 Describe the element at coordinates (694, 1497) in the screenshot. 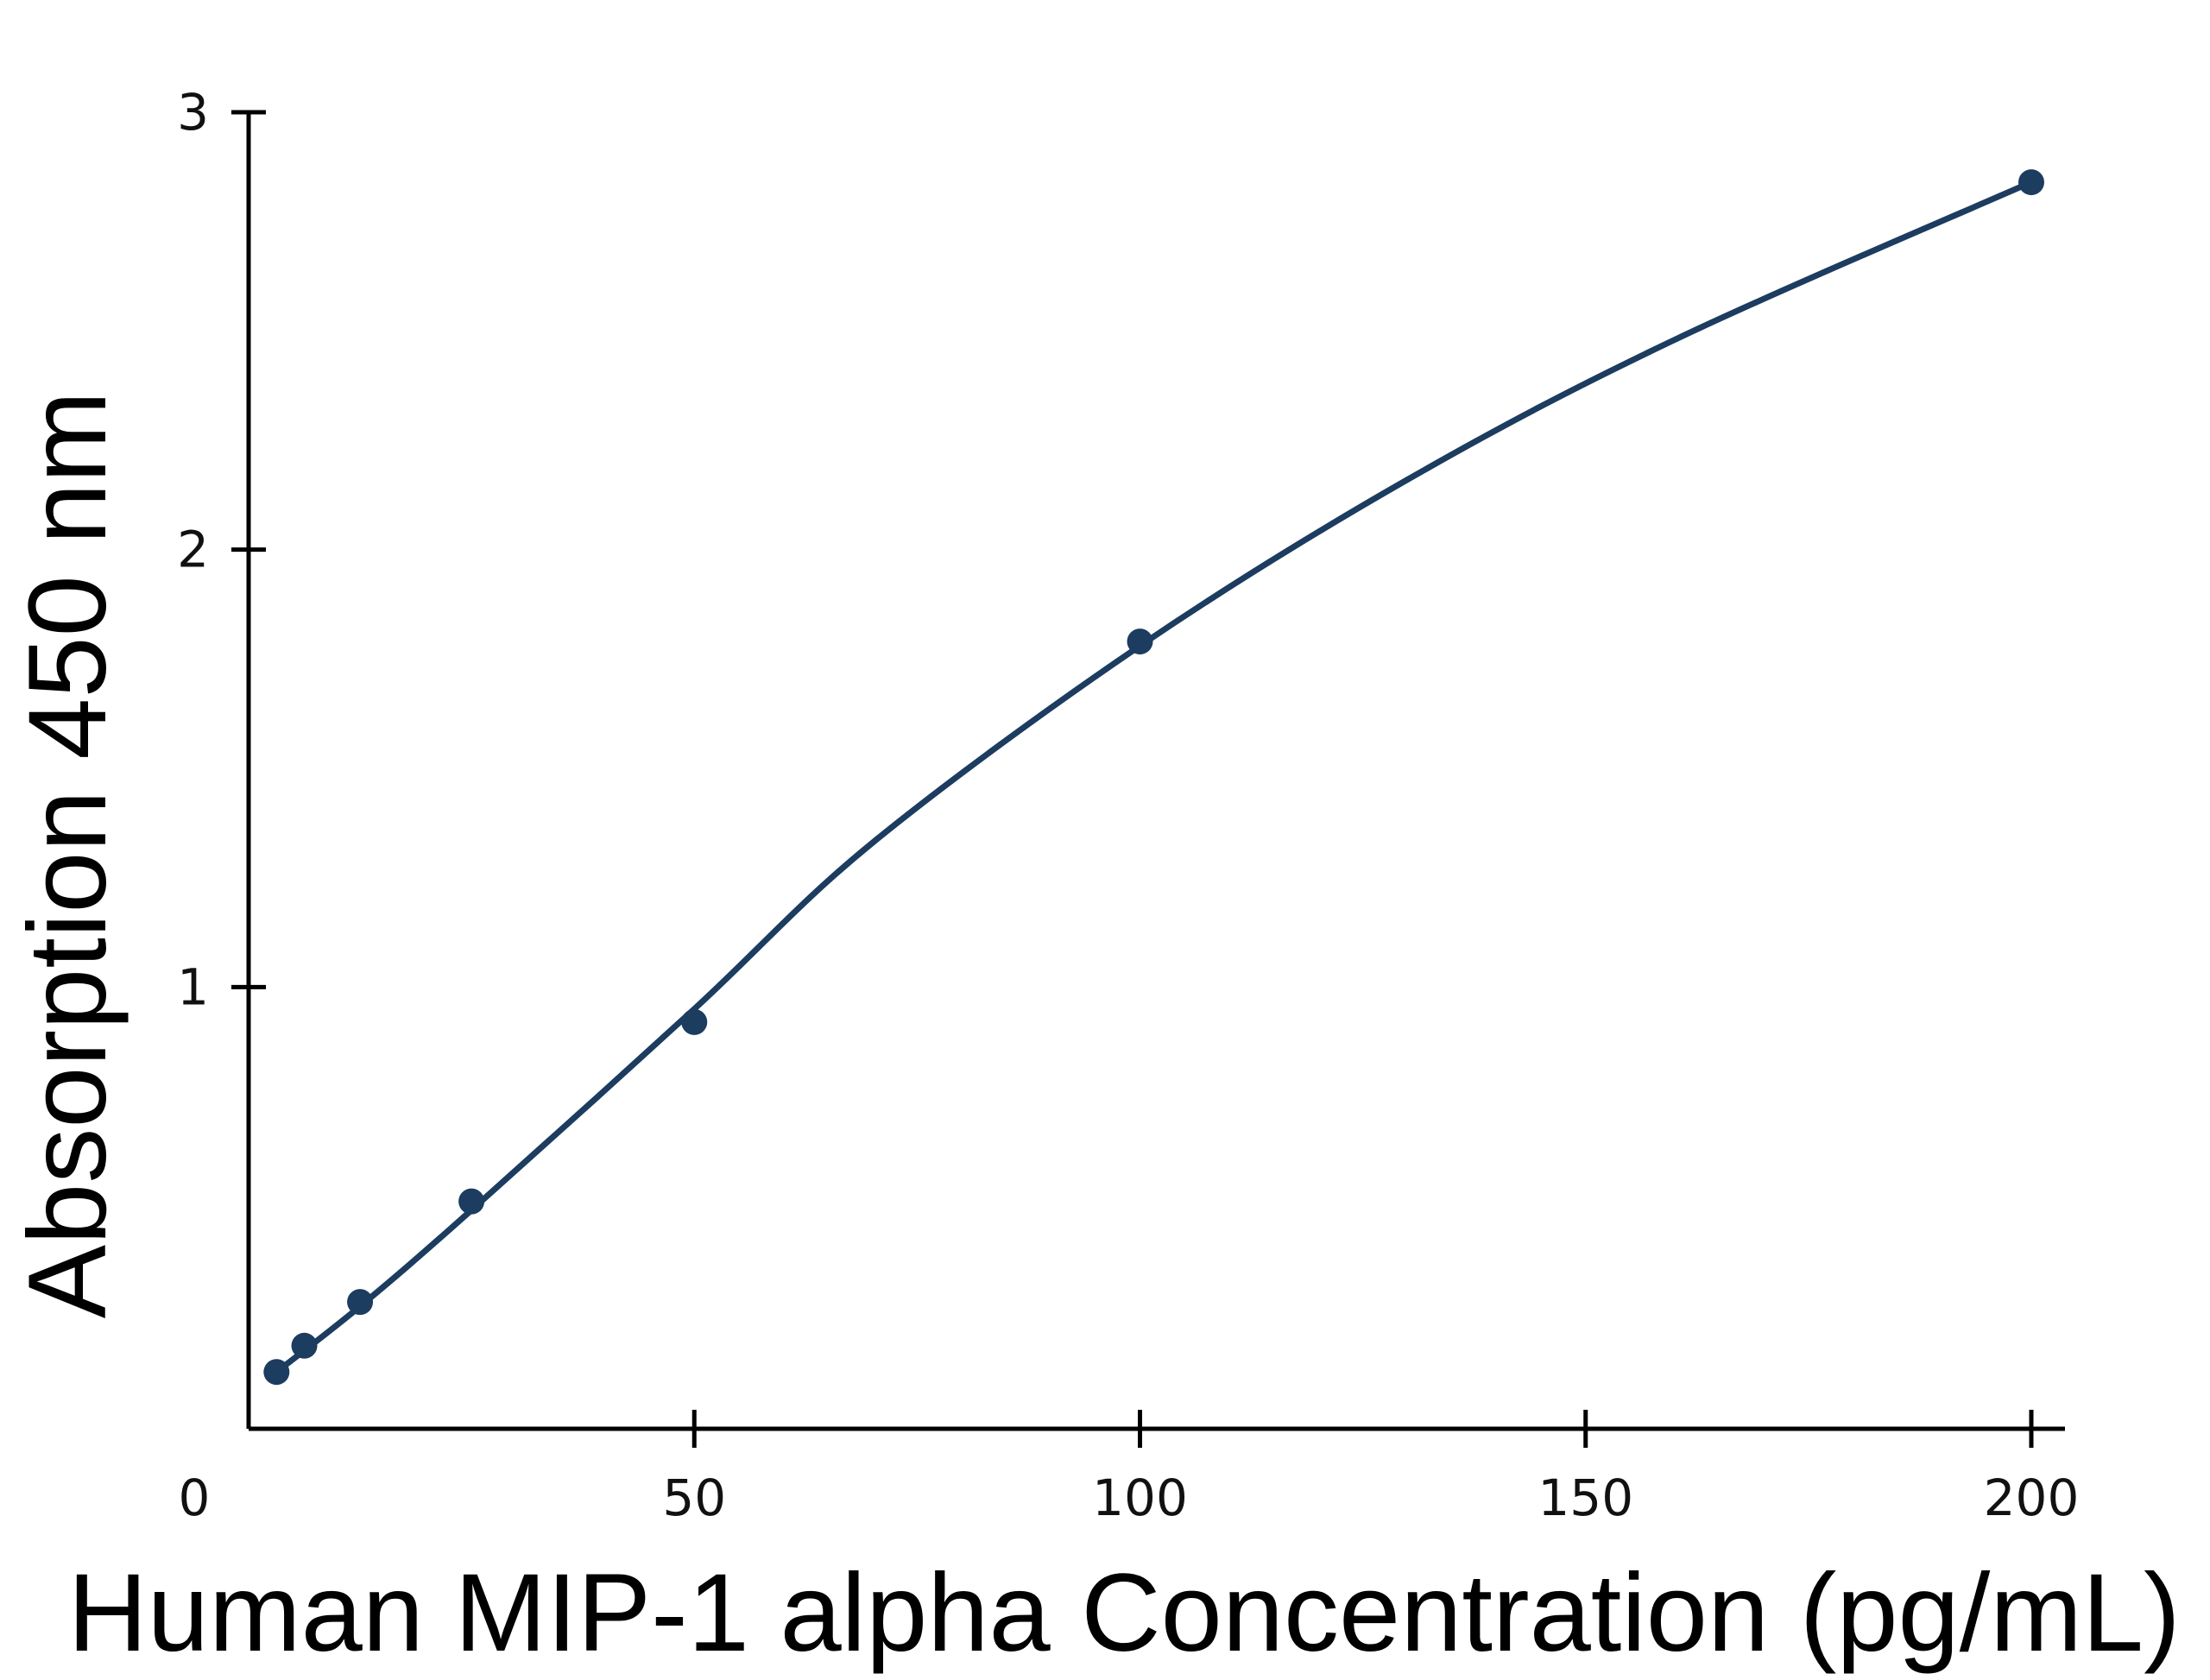

I see `x-tick-label: 50` at that location.